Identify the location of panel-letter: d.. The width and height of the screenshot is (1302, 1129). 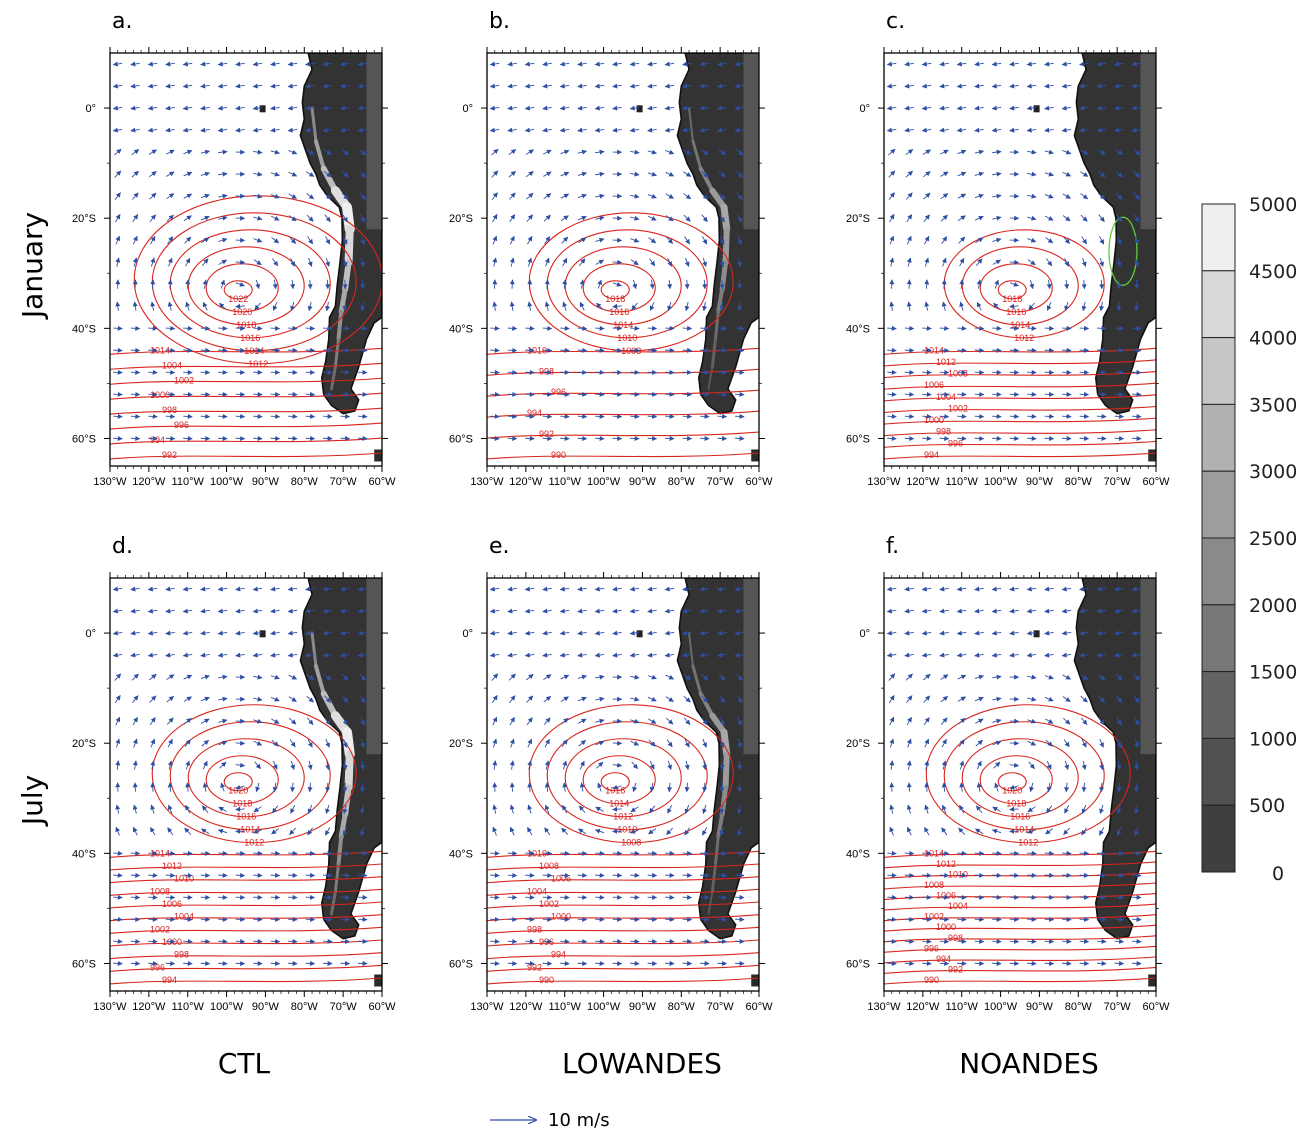
(122, 546).